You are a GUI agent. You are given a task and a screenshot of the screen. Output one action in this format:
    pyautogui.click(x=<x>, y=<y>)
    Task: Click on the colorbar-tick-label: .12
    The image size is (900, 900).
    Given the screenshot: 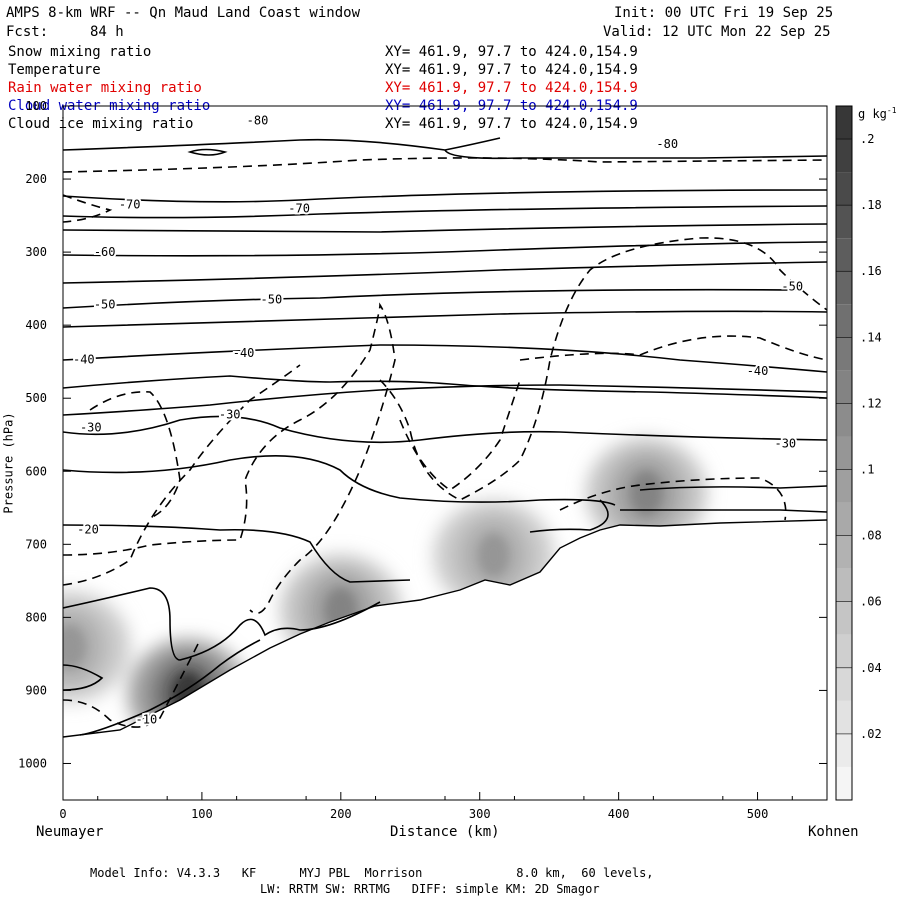 What is the action you would take?
    pyautogui.click(x=871, y=403)
    